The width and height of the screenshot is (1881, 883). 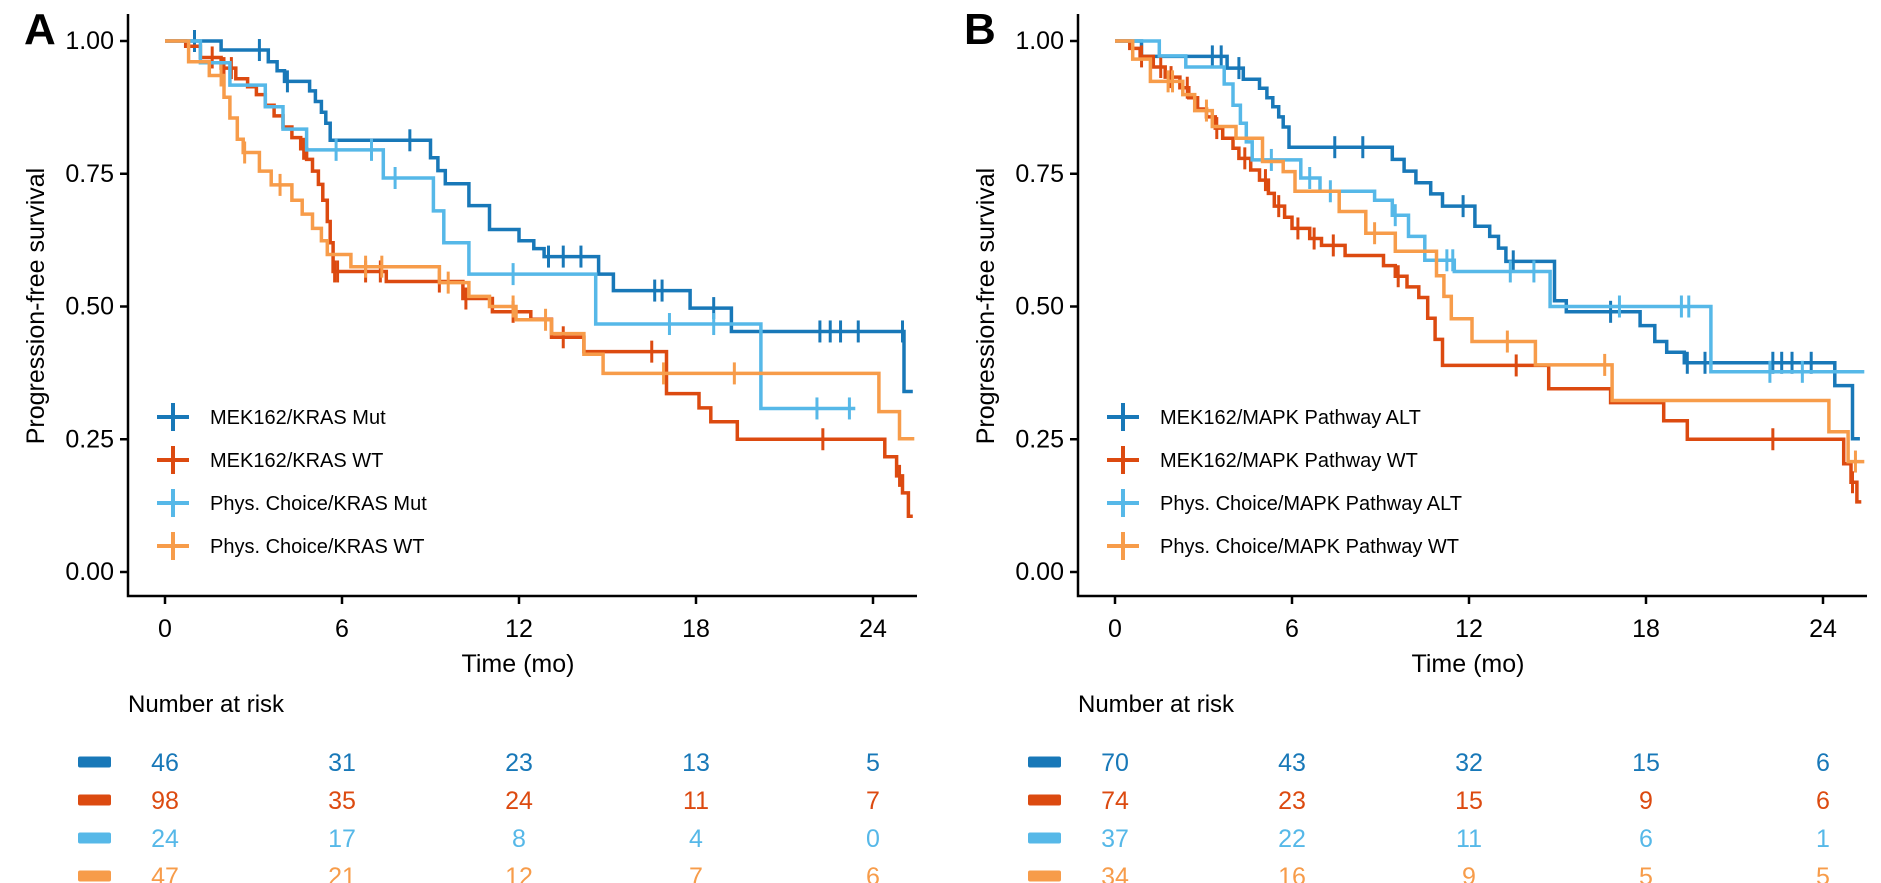 I want to click on risk-count: 37, so click(x=1115, y=839).